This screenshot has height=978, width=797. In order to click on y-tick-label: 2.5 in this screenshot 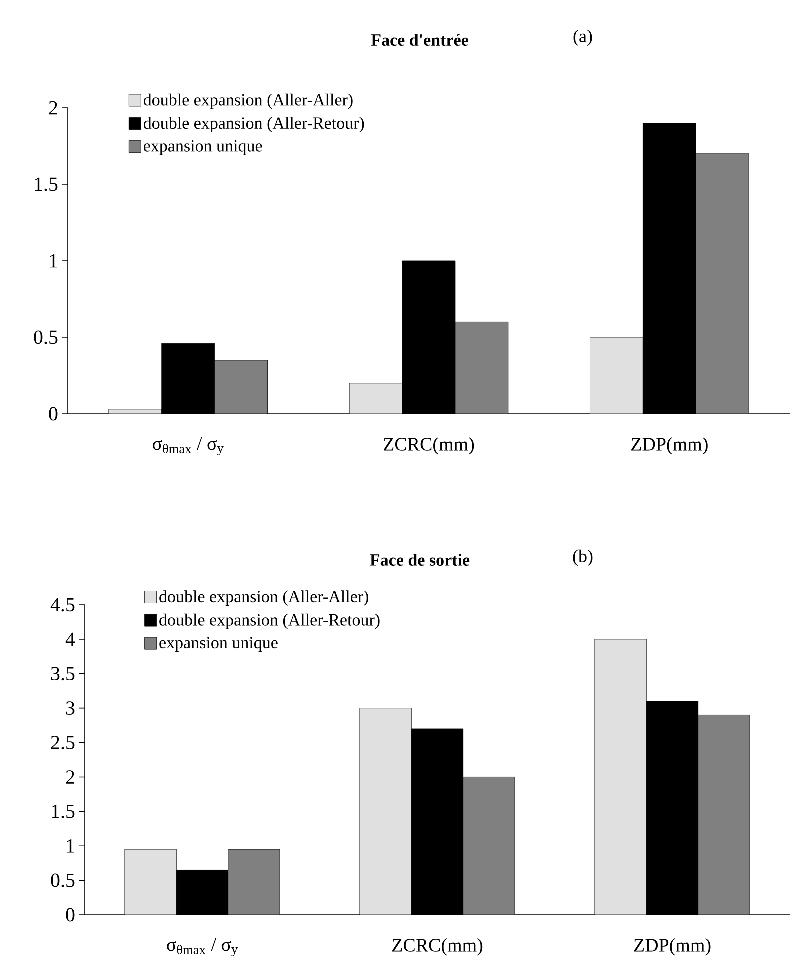, I will do `click(63, 743)`.